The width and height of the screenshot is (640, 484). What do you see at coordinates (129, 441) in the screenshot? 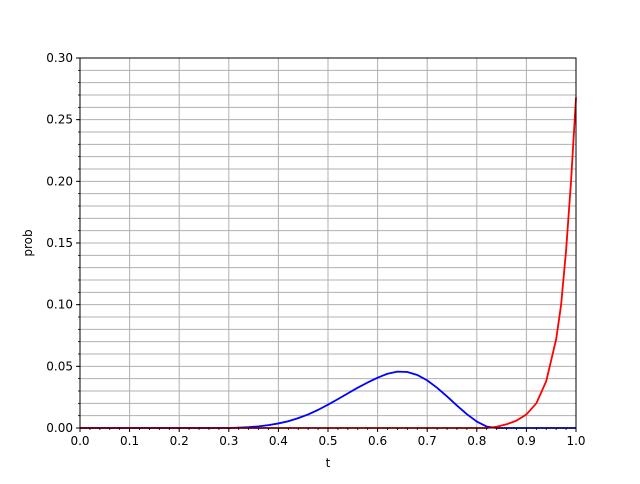
I see `x-tick-label: 0.1` at bounding box center [129, 441].